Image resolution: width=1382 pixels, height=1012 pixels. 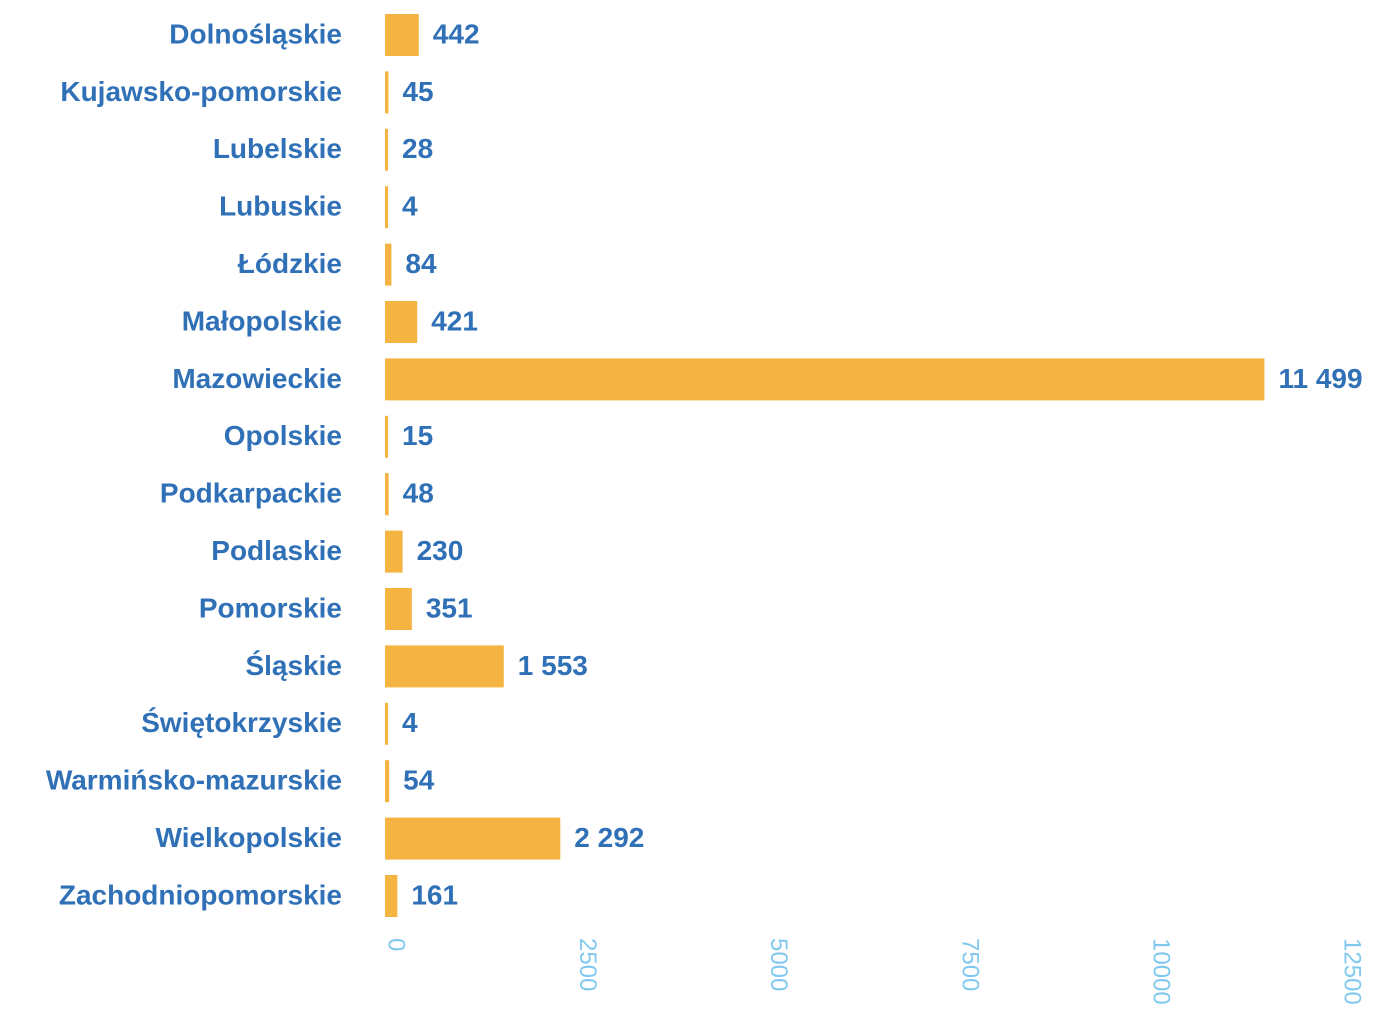 What do you see at coordinates (449, 607) in the screenshot?
I see `value-label: 351` at bounding box center [449, 607].